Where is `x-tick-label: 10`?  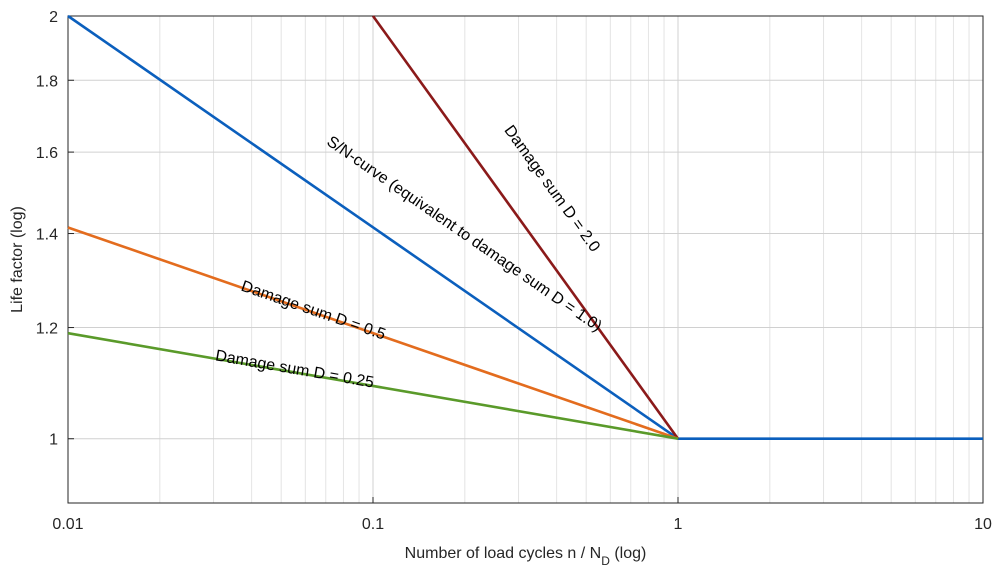 x-tick-label: 10 is located at coordinates (983, 524).